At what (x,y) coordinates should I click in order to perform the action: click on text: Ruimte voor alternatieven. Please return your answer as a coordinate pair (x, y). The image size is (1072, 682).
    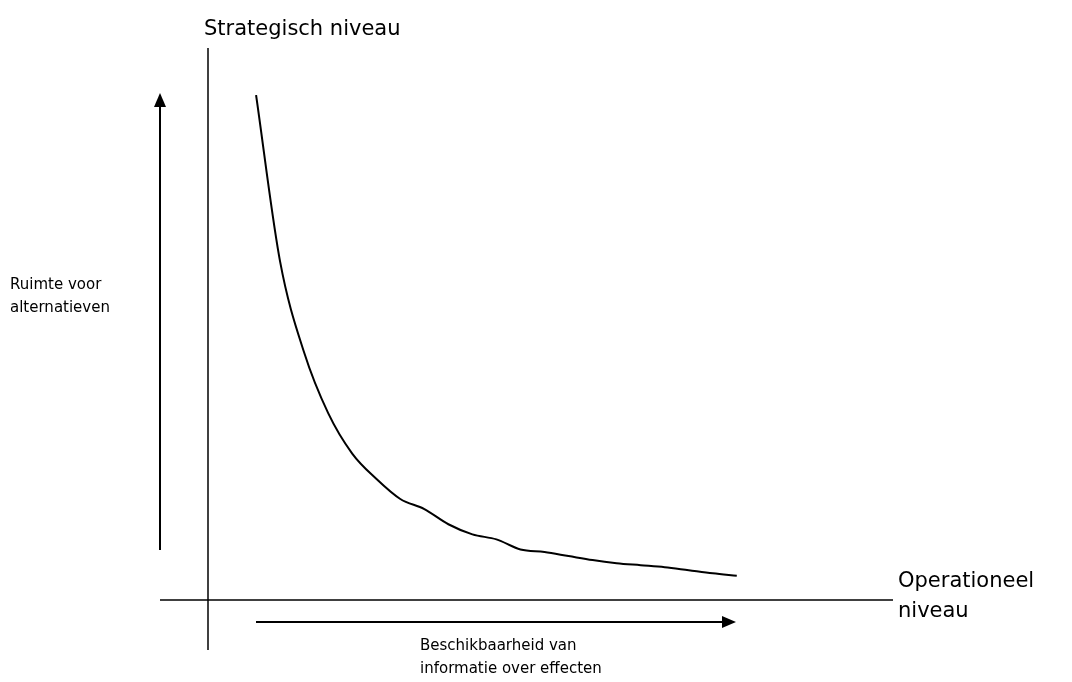
    Looking at the image, I should click on (60, 296).